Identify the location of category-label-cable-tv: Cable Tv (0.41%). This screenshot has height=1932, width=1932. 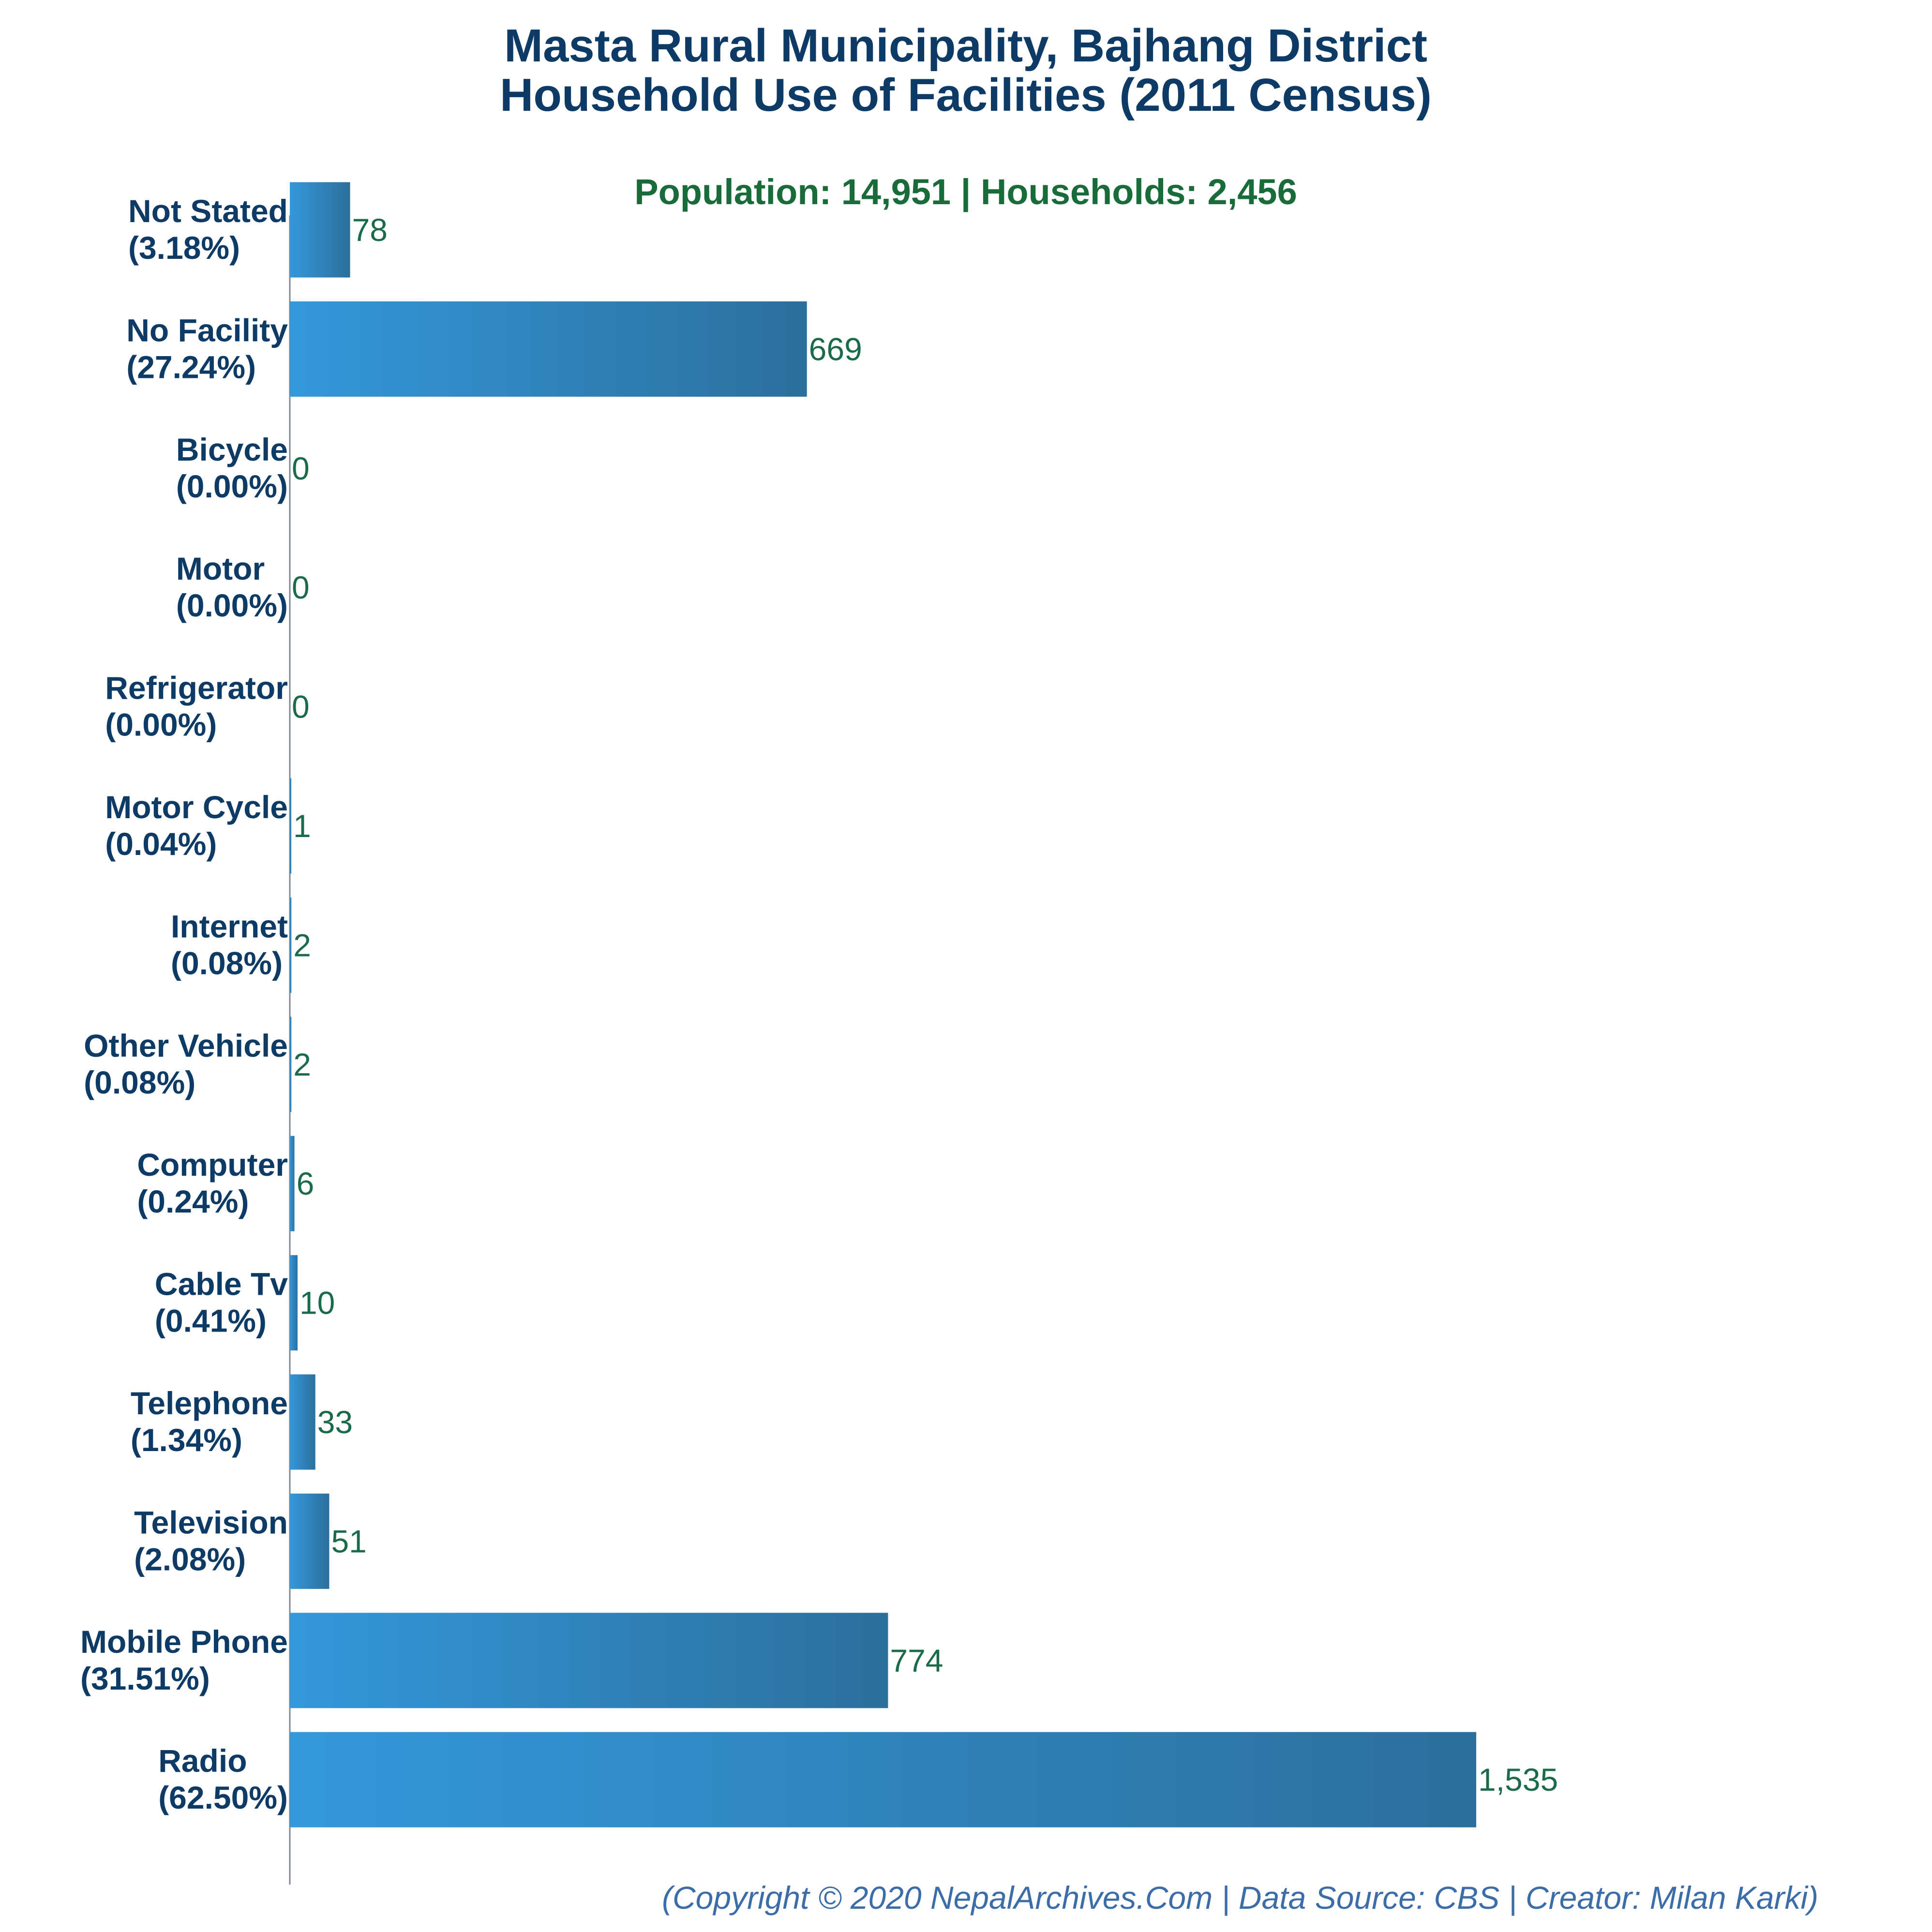
(221, 1302).